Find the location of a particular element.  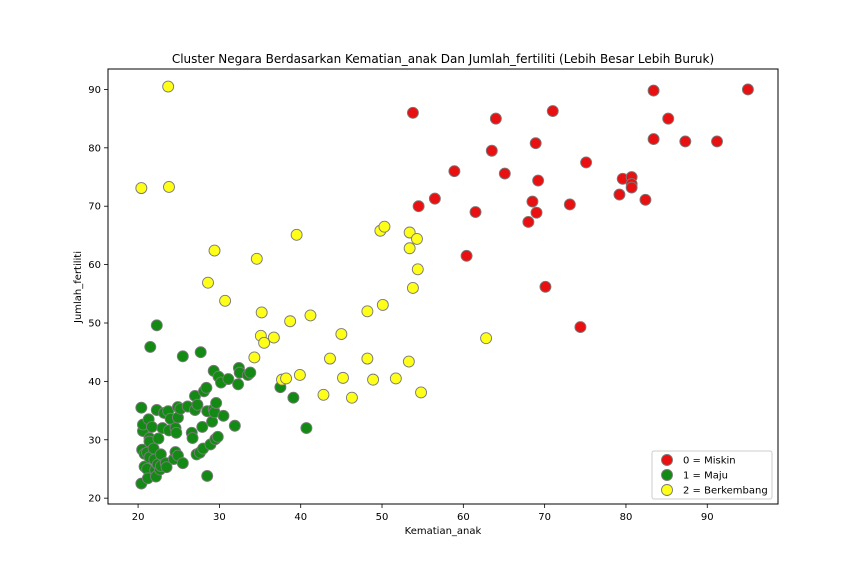

y-tick-label: 70 is located at coordinates (94, 207).